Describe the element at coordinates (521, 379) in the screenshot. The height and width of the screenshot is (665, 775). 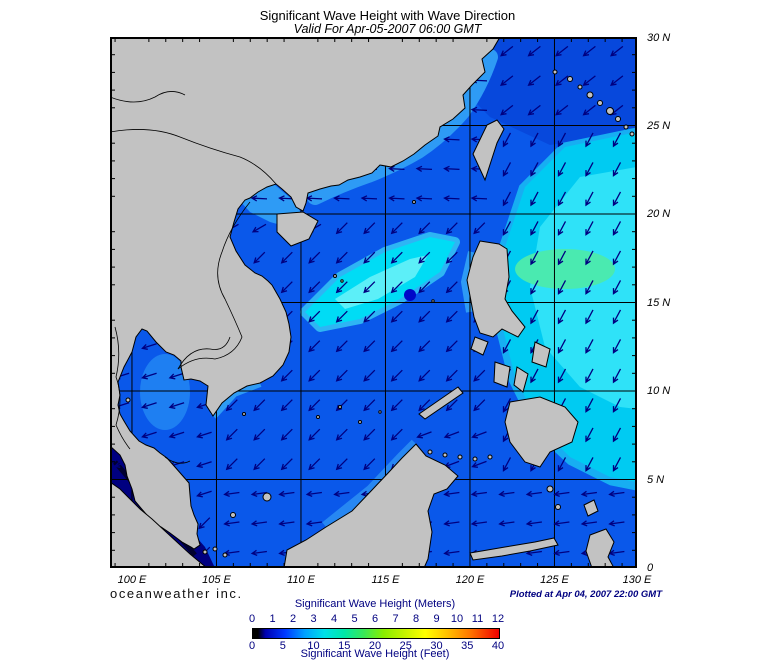
I see `cebu-leyte` at that location.